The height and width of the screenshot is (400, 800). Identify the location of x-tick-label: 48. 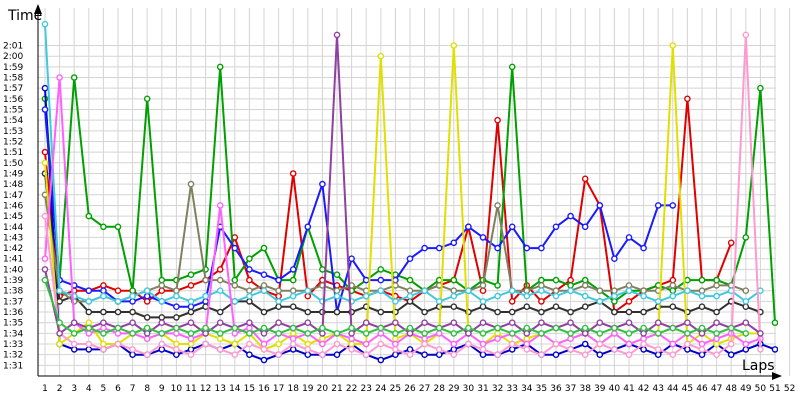
(731, 389).